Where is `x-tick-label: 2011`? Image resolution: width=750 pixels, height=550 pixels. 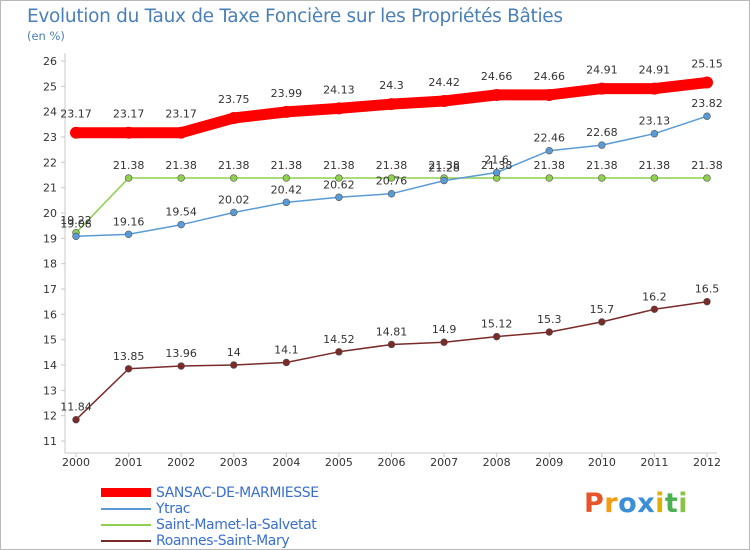 x-tick-label: 2011 is located at coordinates (654, 462).